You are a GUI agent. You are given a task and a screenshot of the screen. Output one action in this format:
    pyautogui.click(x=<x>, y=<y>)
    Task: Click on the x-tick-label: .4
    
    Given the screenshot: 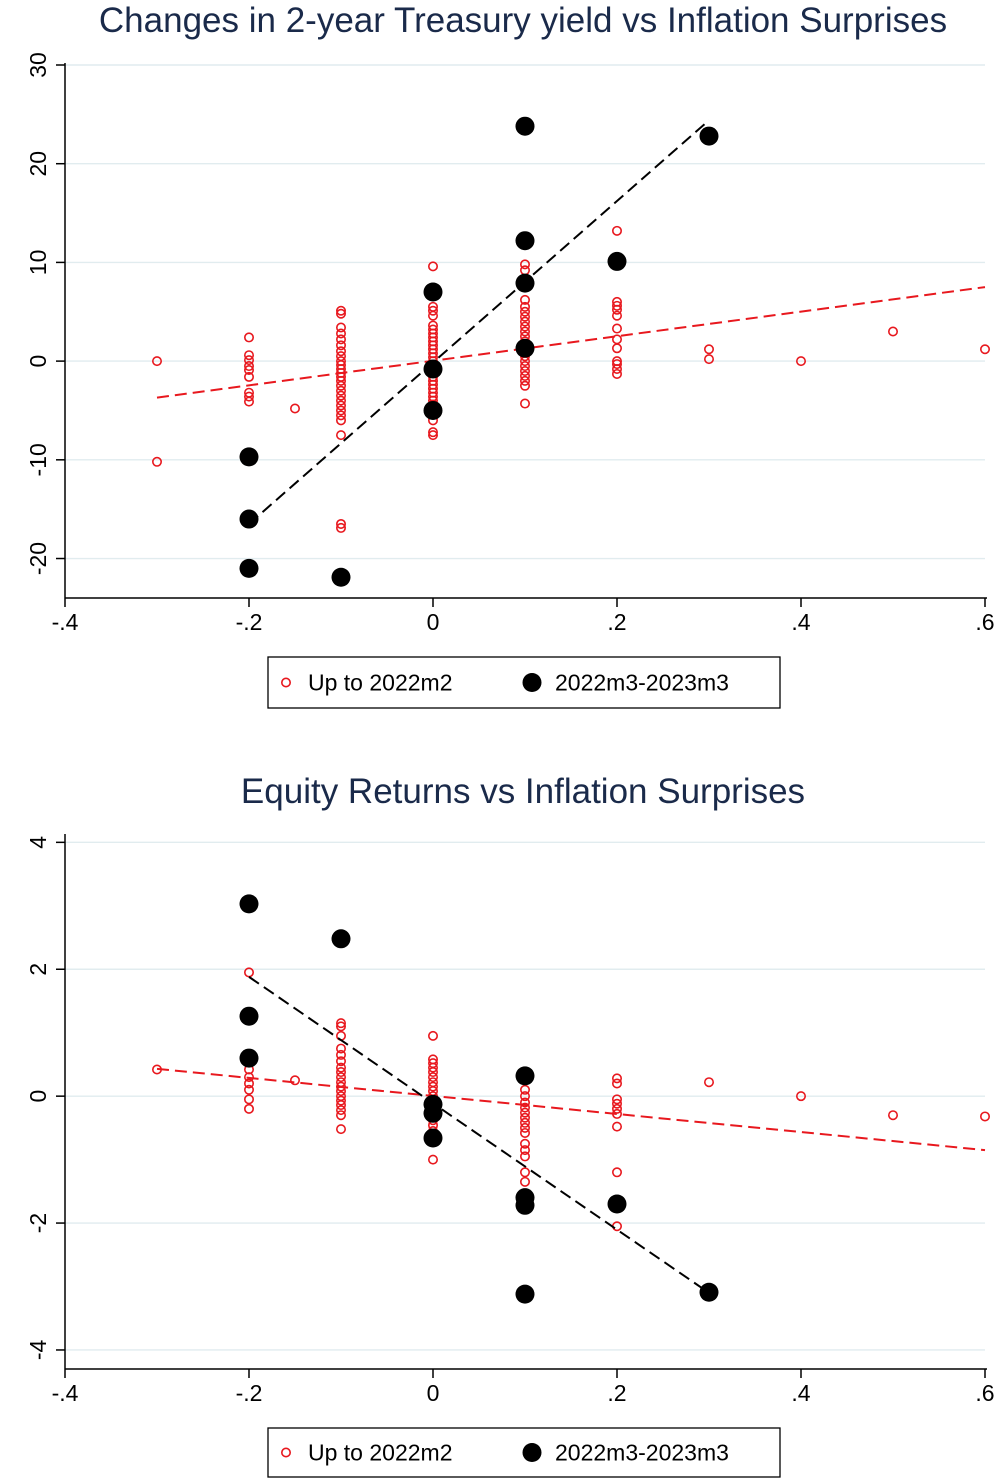 What is the action you would take?
    pyautogui.click(x=800, y=622)
    